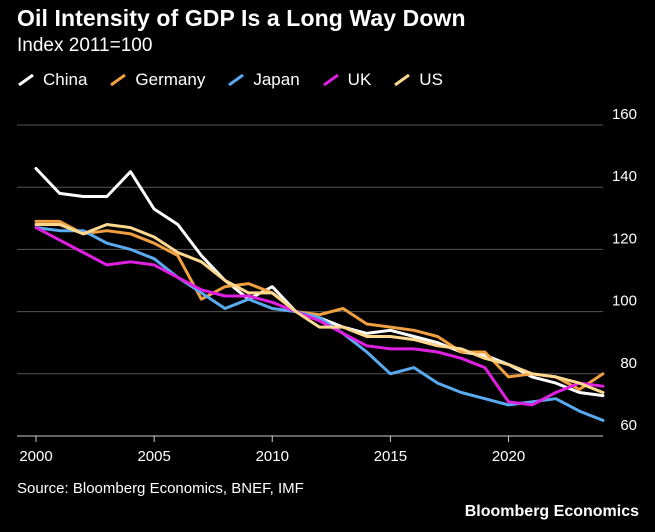 This screenshot has width=655, height=532. Describe the element at coordinates (431, 79) in the screenshot. I see `legend-label-us: US` at that location.